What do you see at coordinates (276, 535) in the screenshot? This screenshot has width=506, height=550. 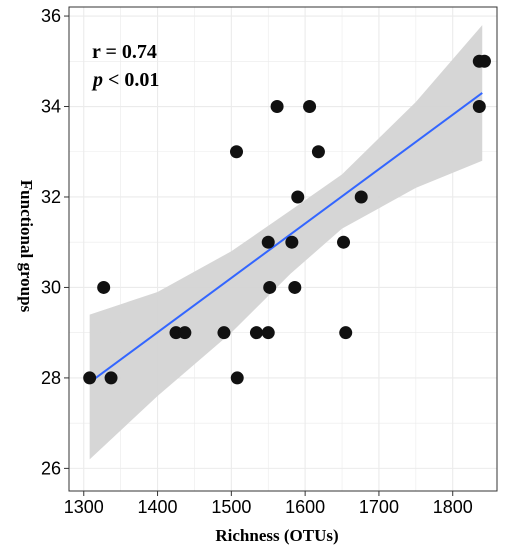 I see `x-axis-title: Richness (OTUs)` at bounding box center [276, 535].